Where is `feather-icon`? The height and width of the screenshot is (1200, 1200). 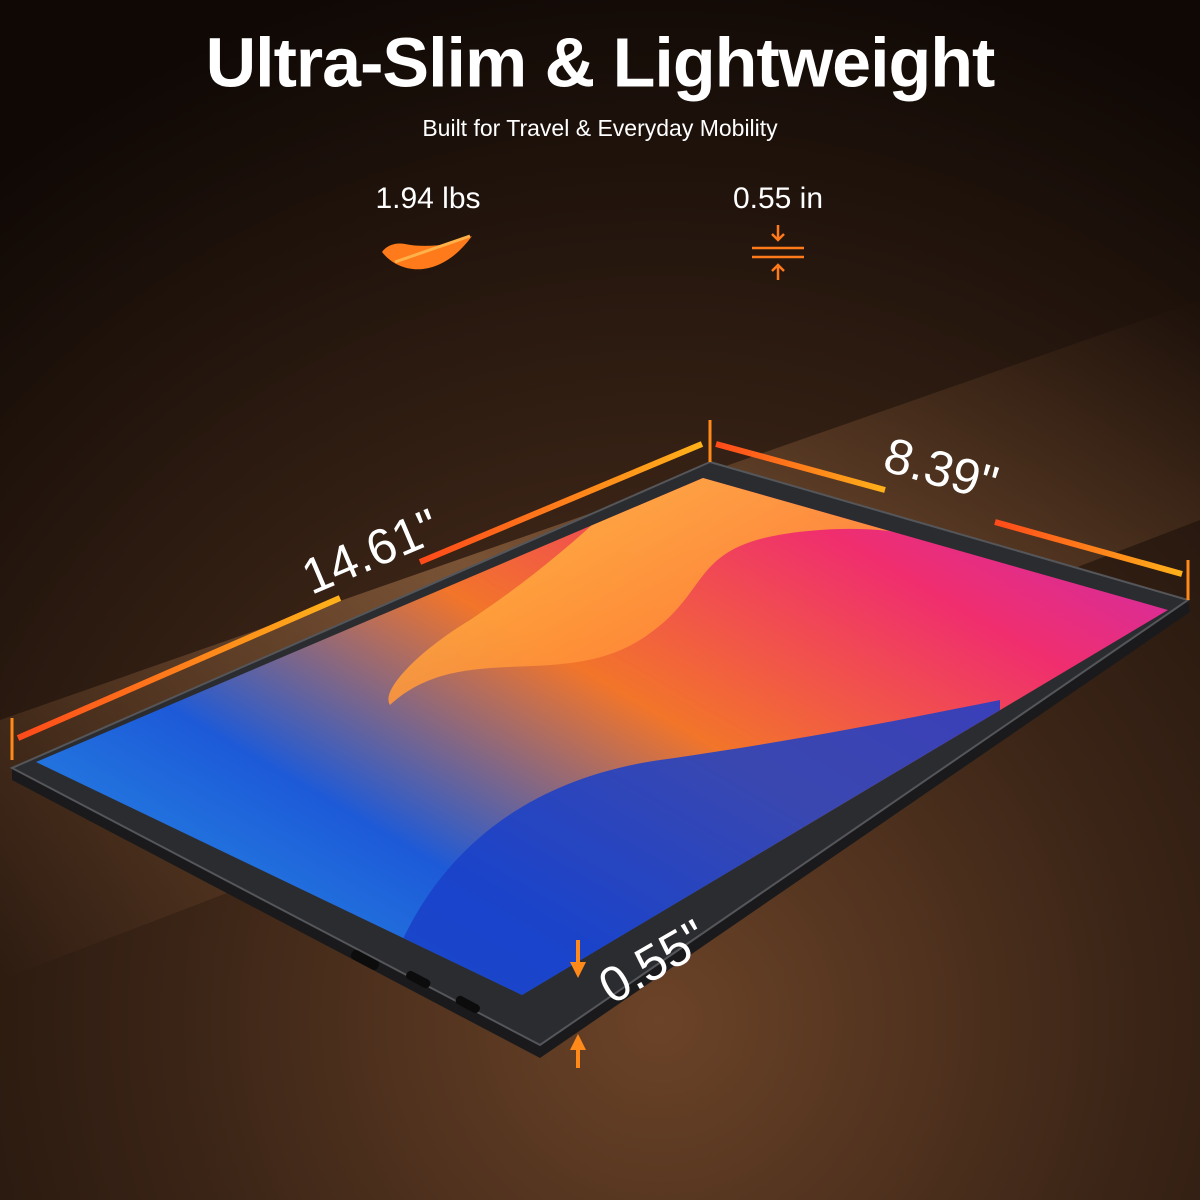 feather-icon is located at coordinates (427, 252).